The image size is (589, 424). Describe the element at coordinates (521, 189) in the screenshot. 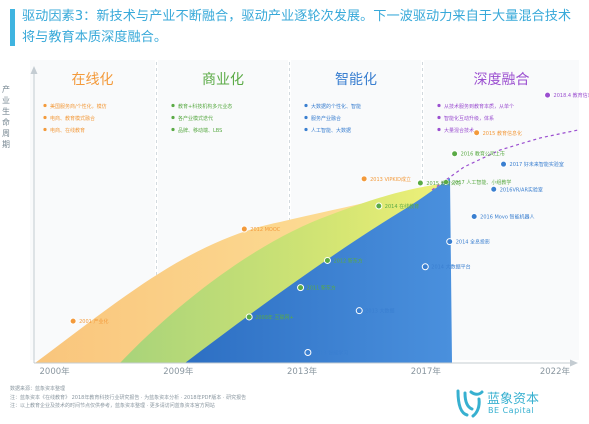

I see `data-label: 2016VR/AR实验室` at that location.